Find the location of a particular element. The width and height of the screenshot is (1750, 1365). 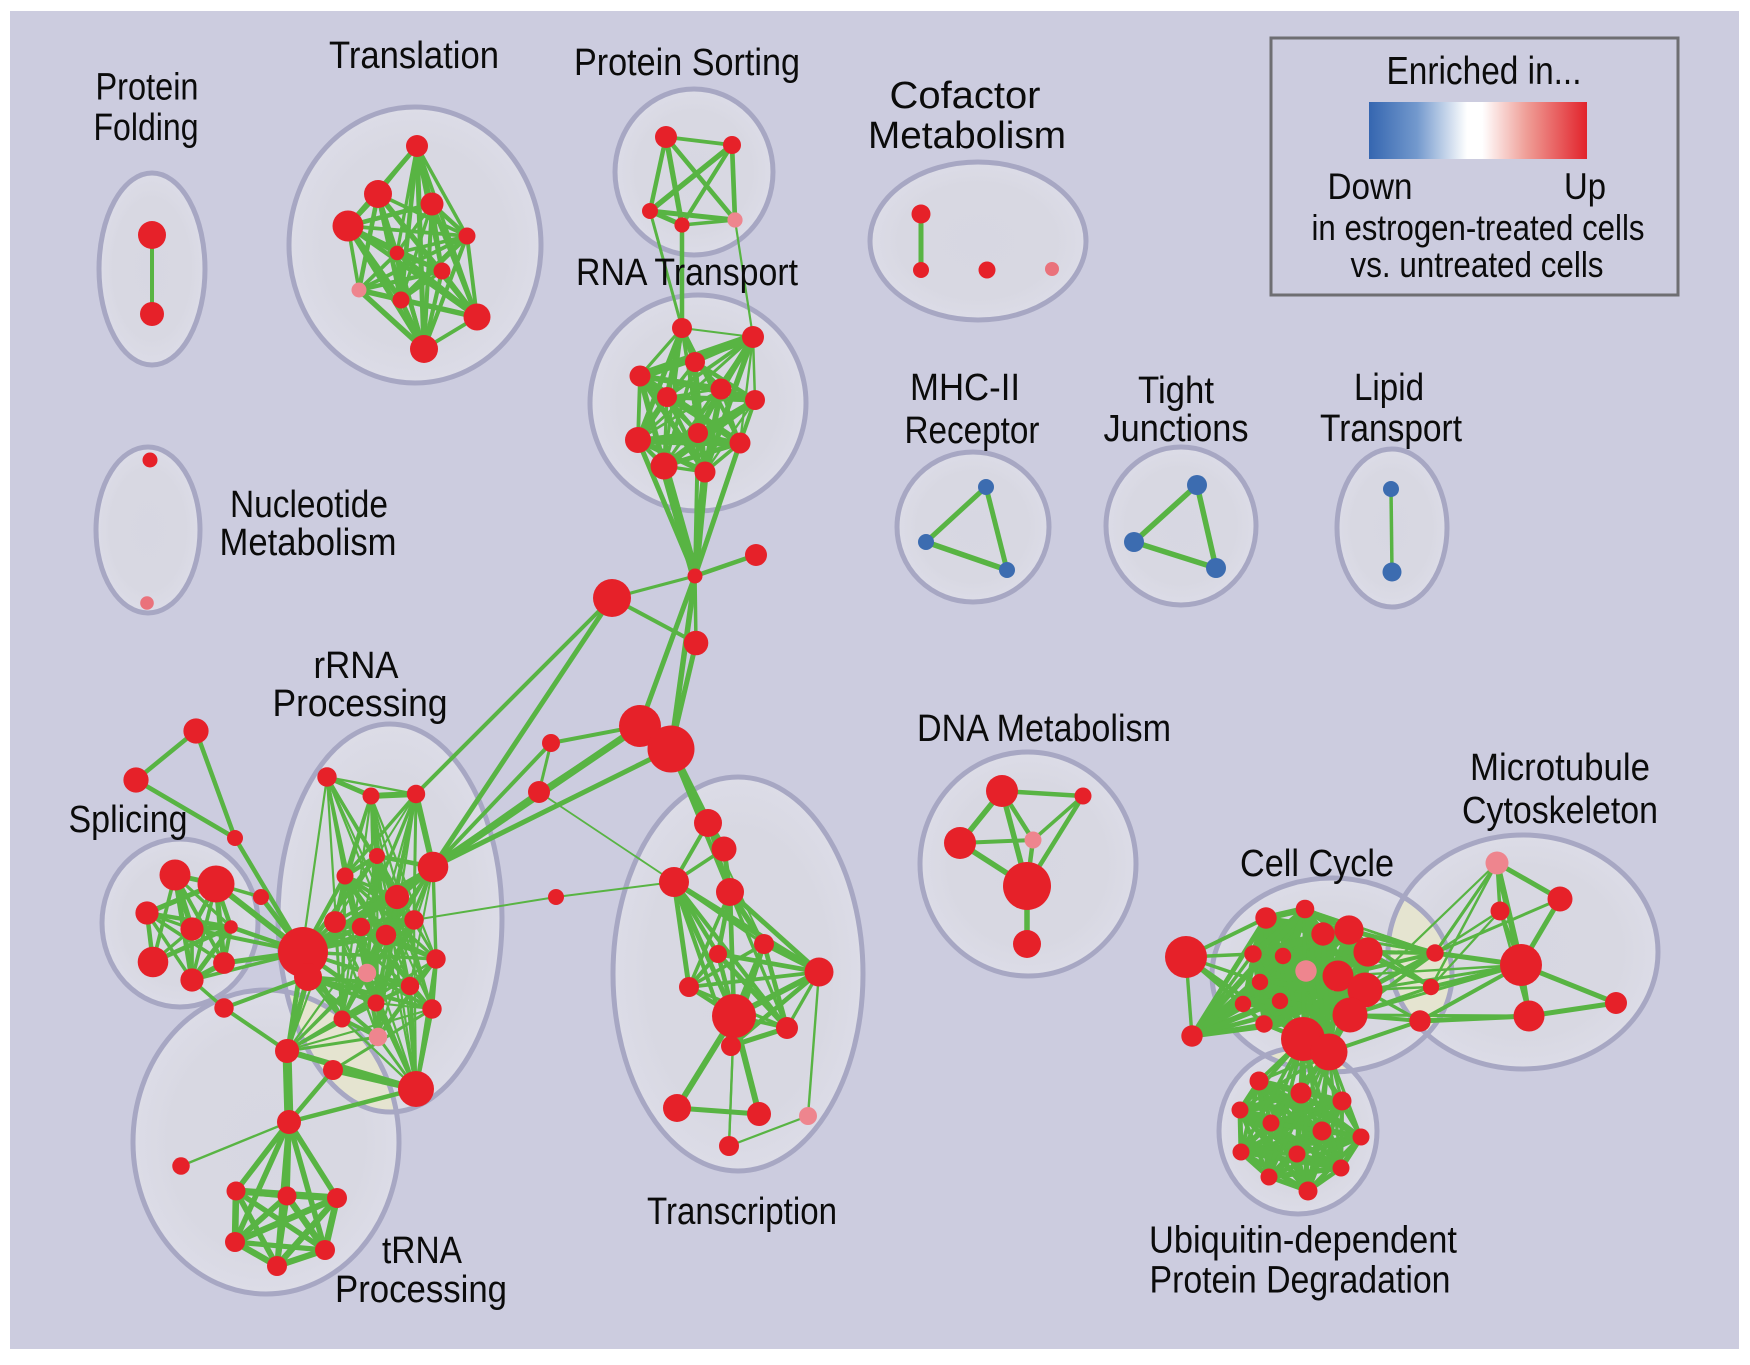

svg-text: Translation is located at coordinates (414, 56).